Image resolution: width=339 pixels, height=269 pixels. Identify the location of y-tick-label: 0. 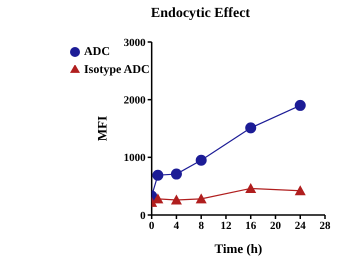
(143, 216).